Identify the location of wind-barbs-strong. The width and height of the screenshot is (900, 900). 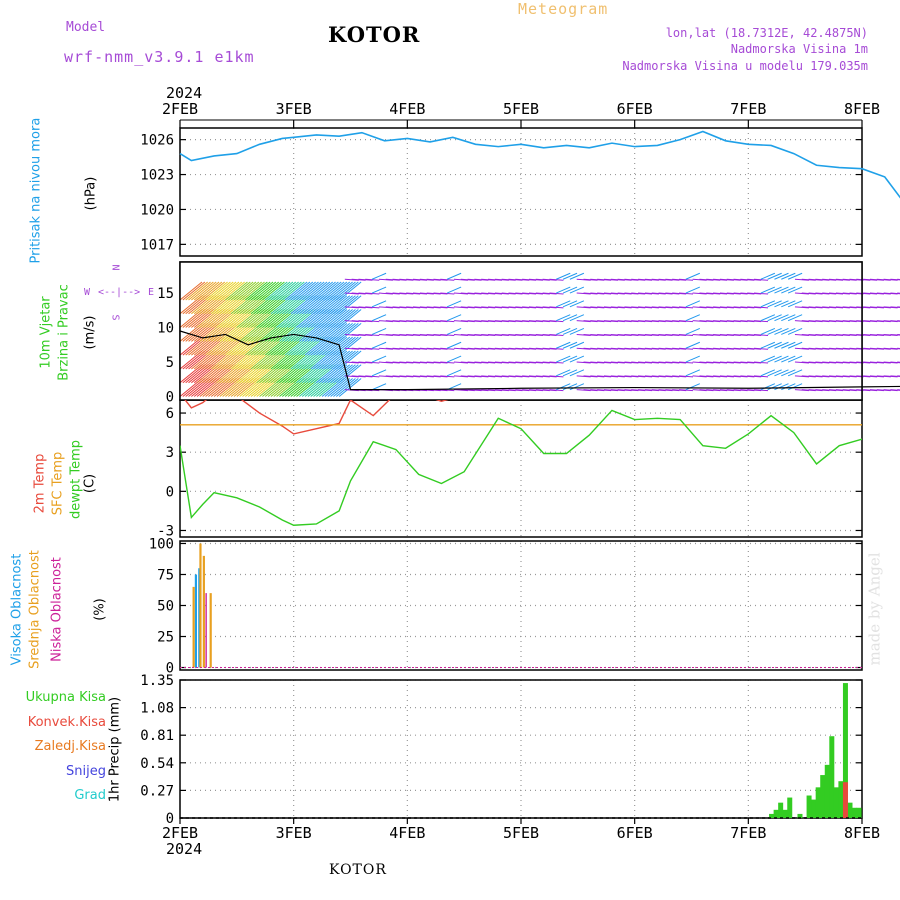
(270, 339).